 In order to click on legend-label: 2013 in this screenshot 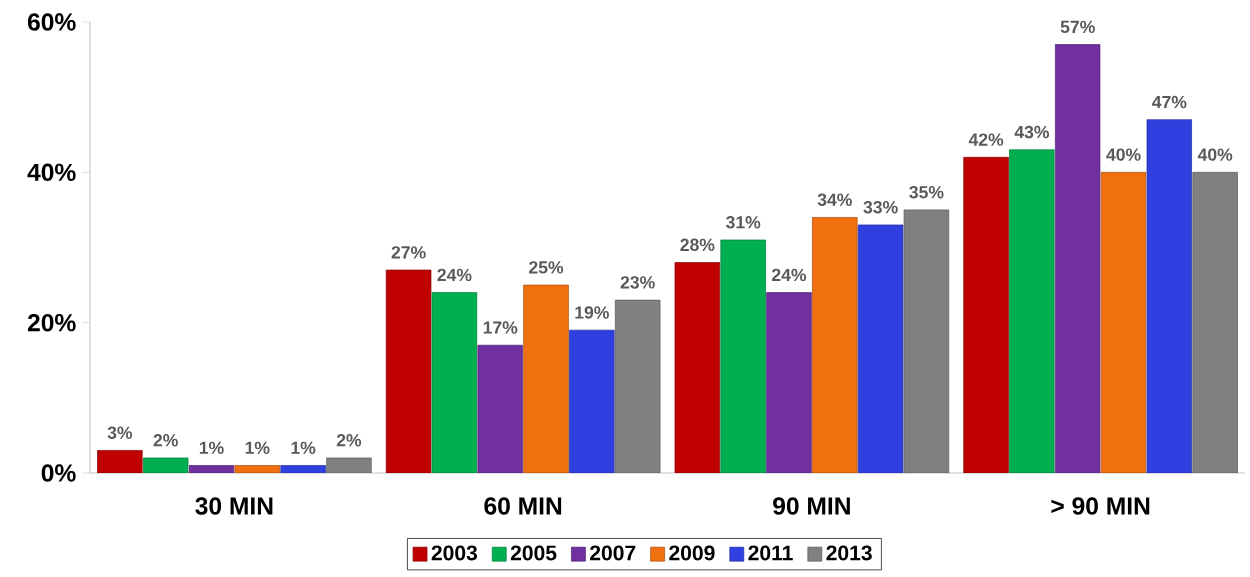, I will do `click(849, 553)`.